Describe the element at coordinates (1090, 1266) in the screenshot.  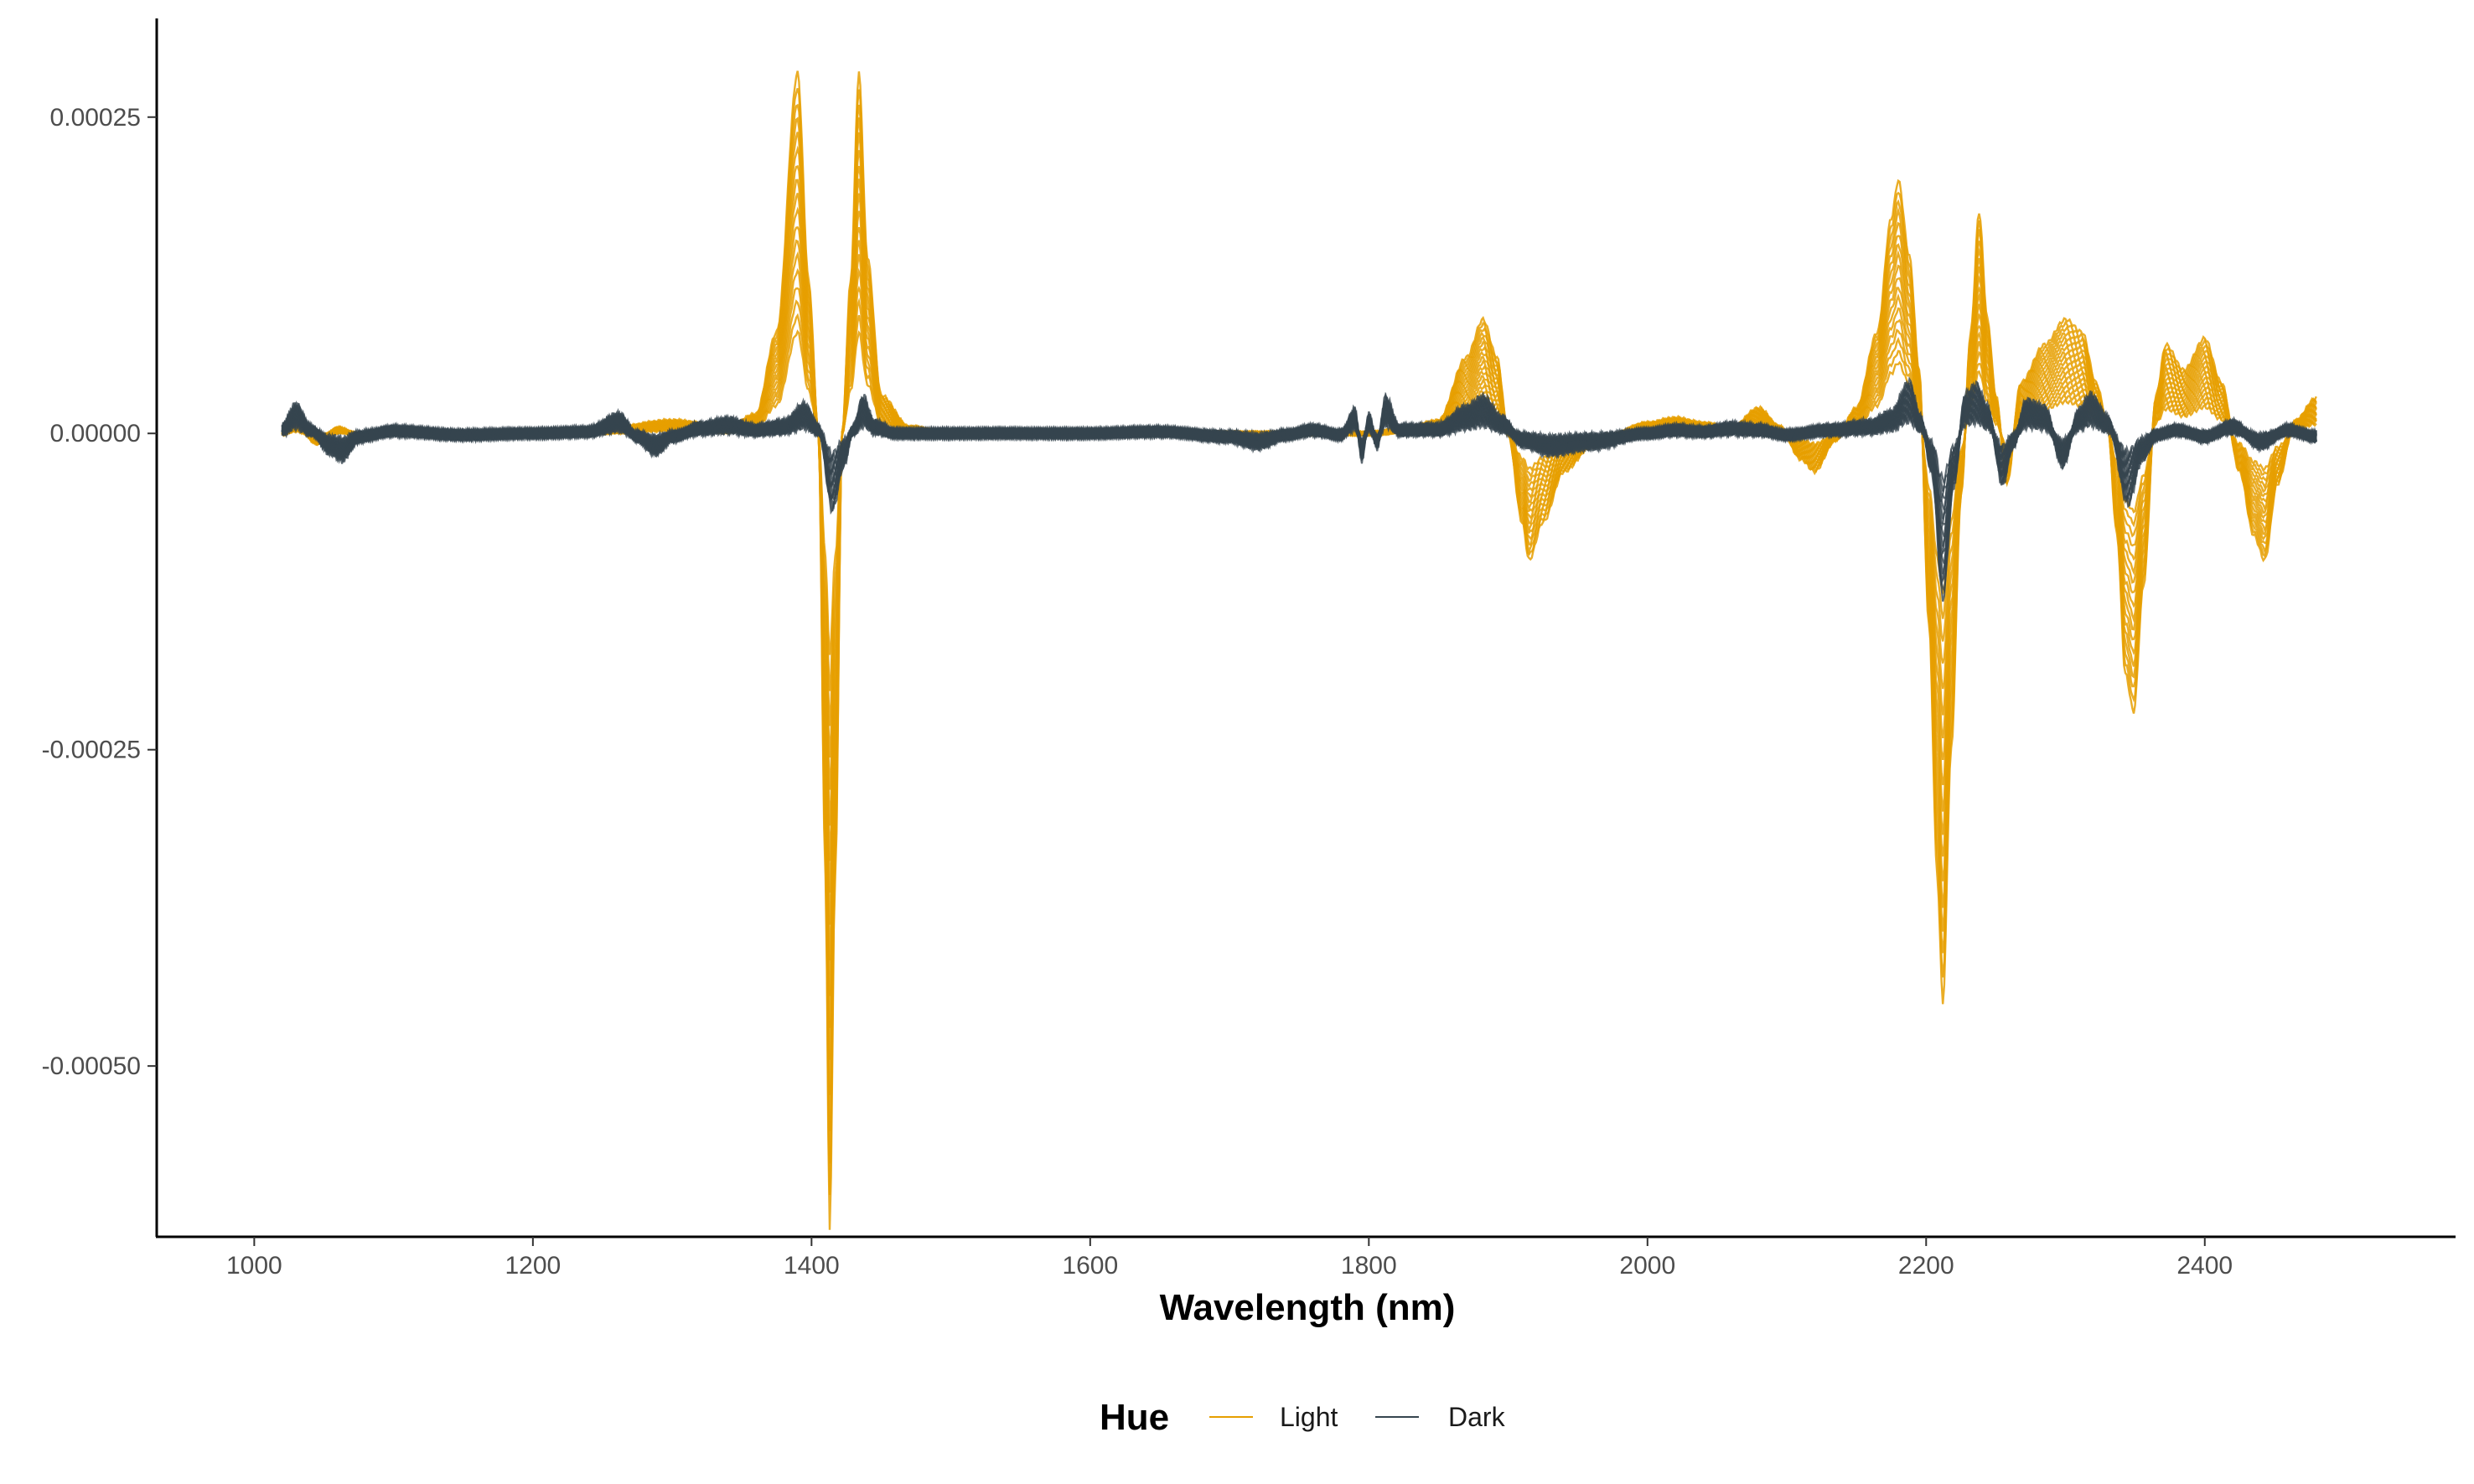
I see `x-tick-label: 1600` at that location.